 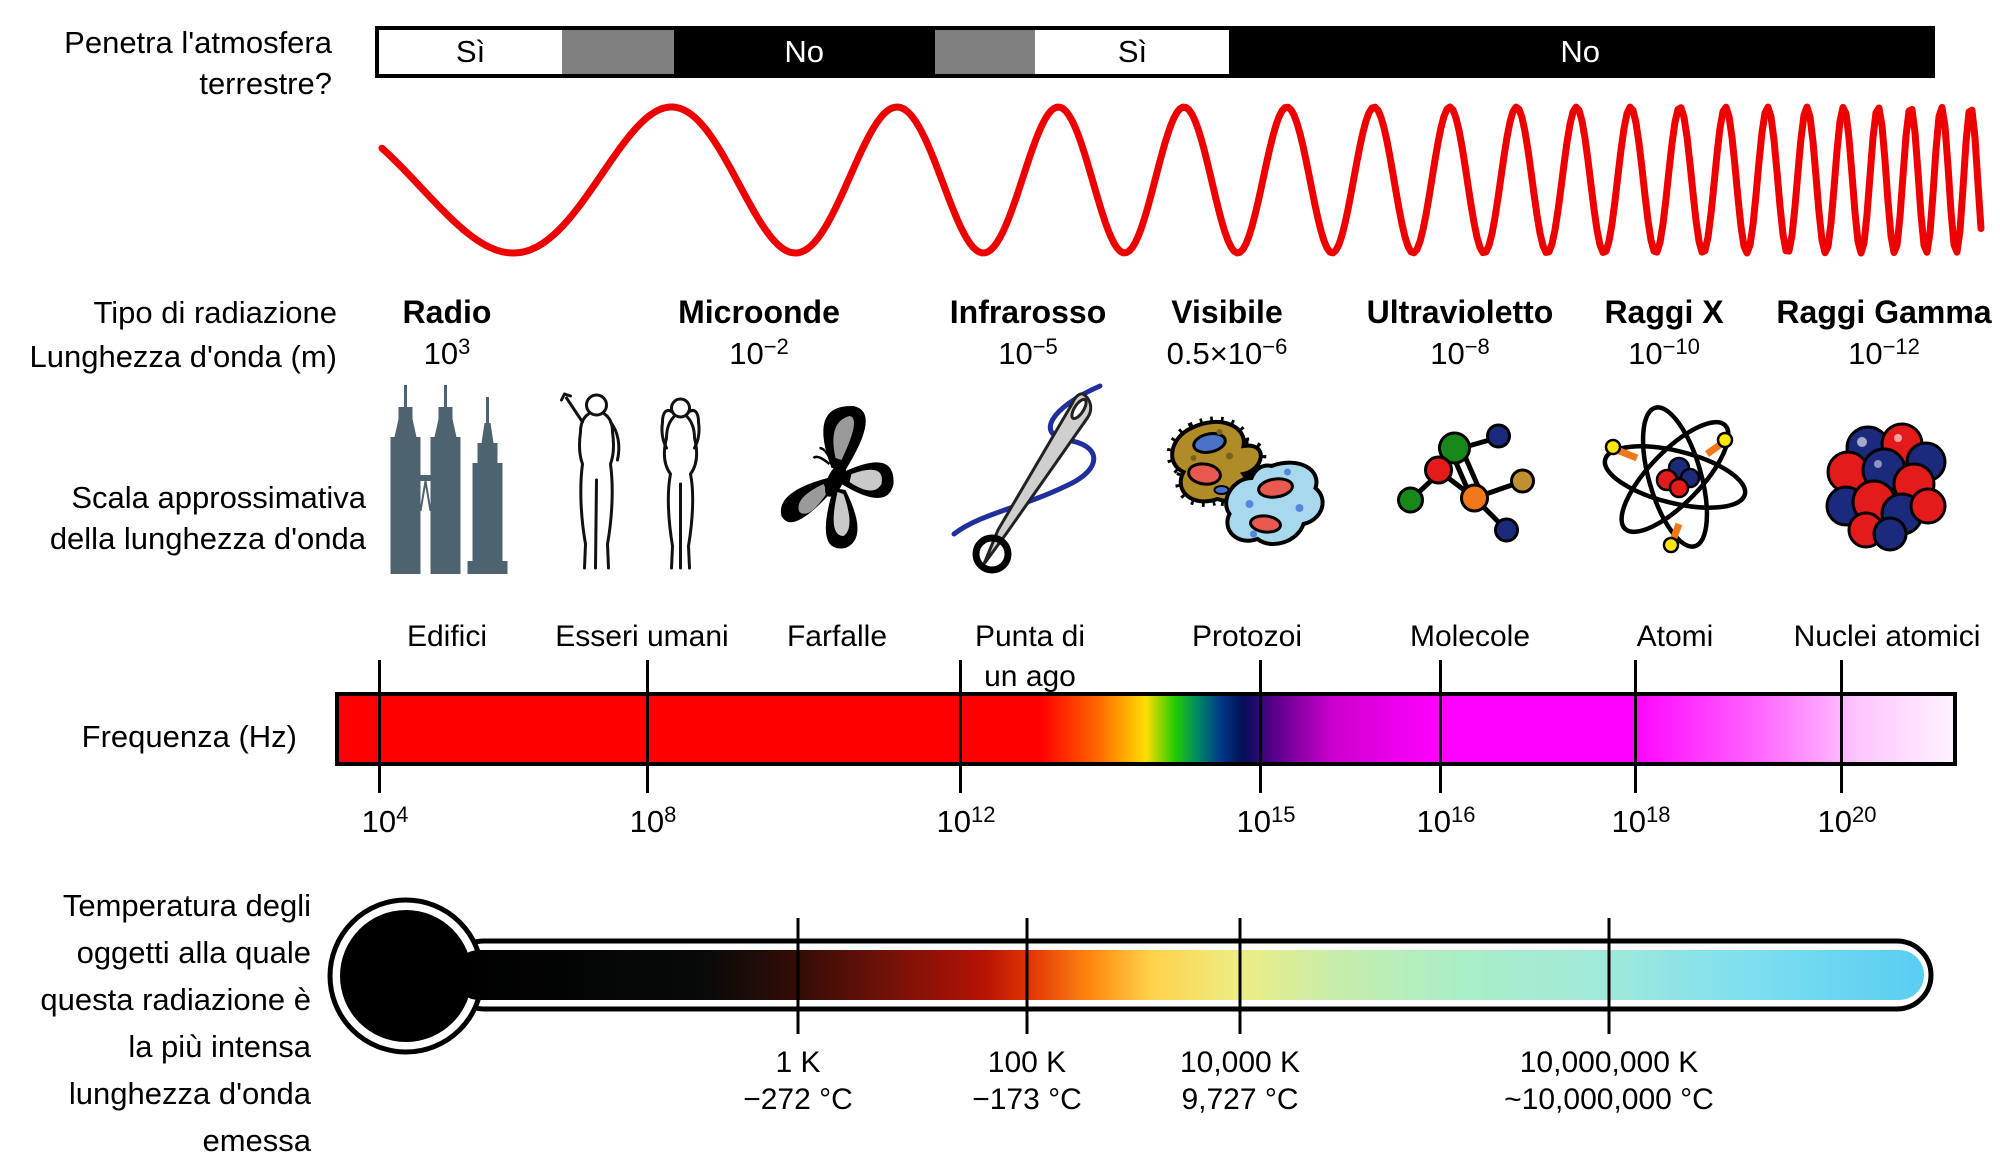 I want to click on frequency-tick-label: 10⁴, so click(x=385, y=821).